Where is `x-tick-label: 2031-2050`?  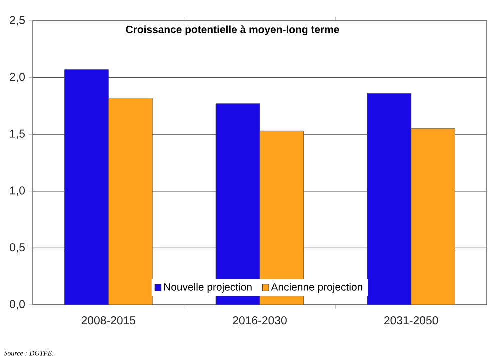 x-tick-label: 2031-2050 is located at coordinates (411, 320).